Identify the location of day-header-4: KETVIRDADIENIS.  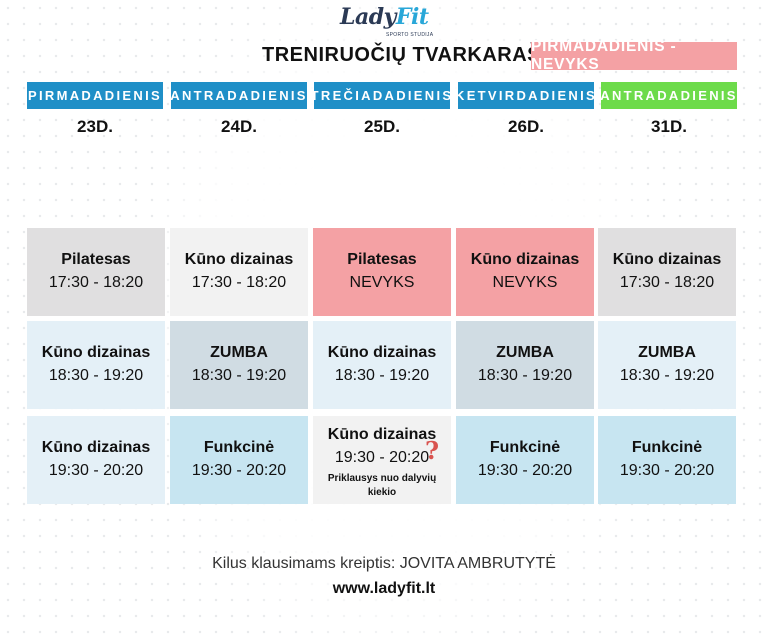
(525, 95).